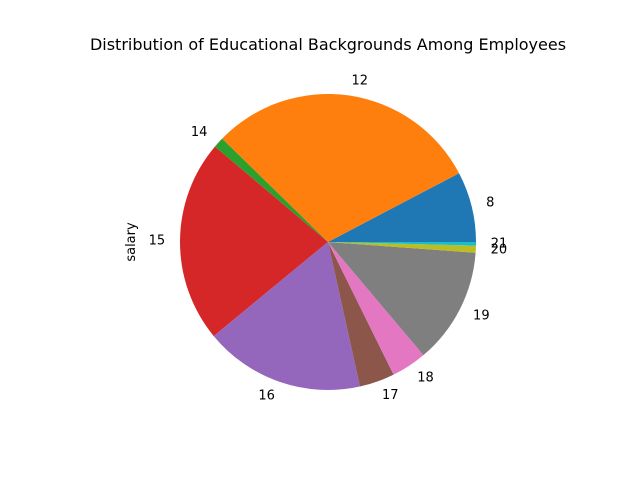 This screenshot has height=480, width=640. What do you see at coordinates (390, 395) in the screenshot?
I see `pie-label-17: 17` at bounding box center [390, 395].